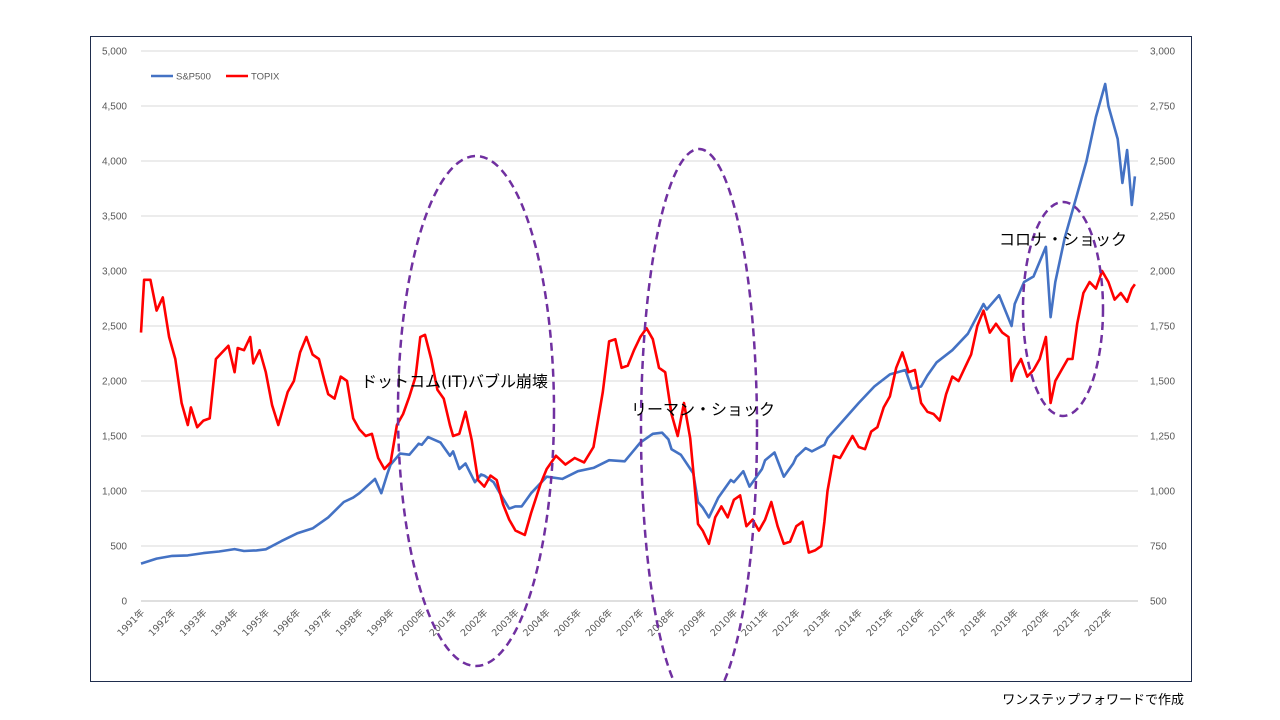 This screenshot has width=1280, height=720. I want to click on x-tick-label: 2019年, so click(1005, 622).